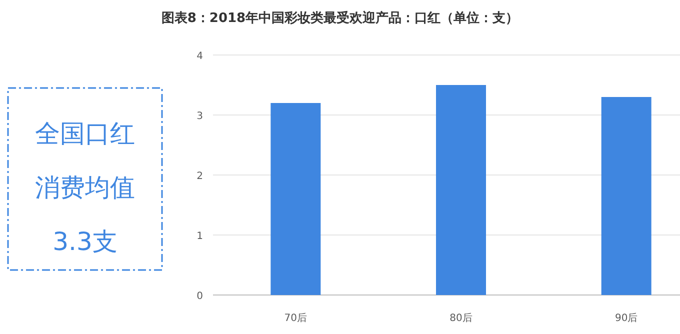  Describe the element at coordinates (626, 318) in the screenshot. I see `x-tick-label: 90后` at that location.